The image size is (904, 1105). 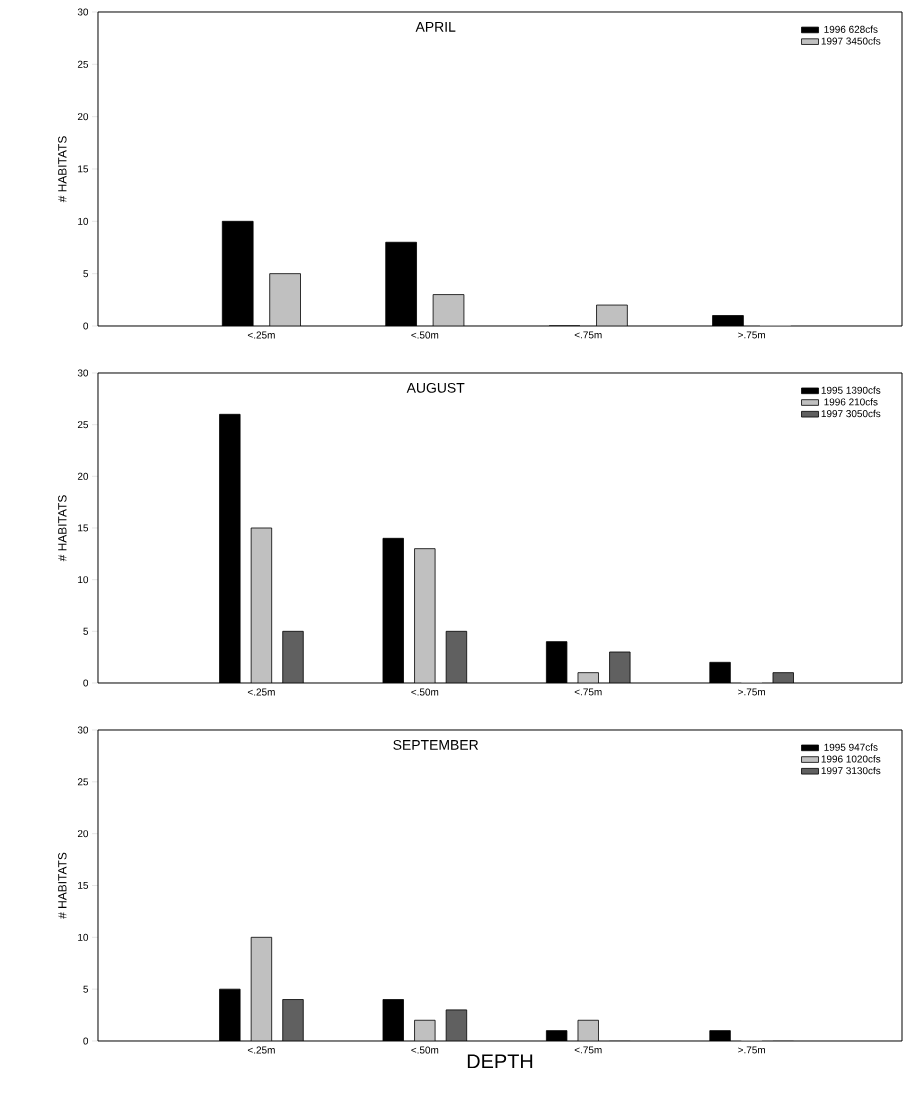 What do you see at coordinates (435, 387) in the screenshot?
I see `text: AUGUST` at bounding box center [435, 387].